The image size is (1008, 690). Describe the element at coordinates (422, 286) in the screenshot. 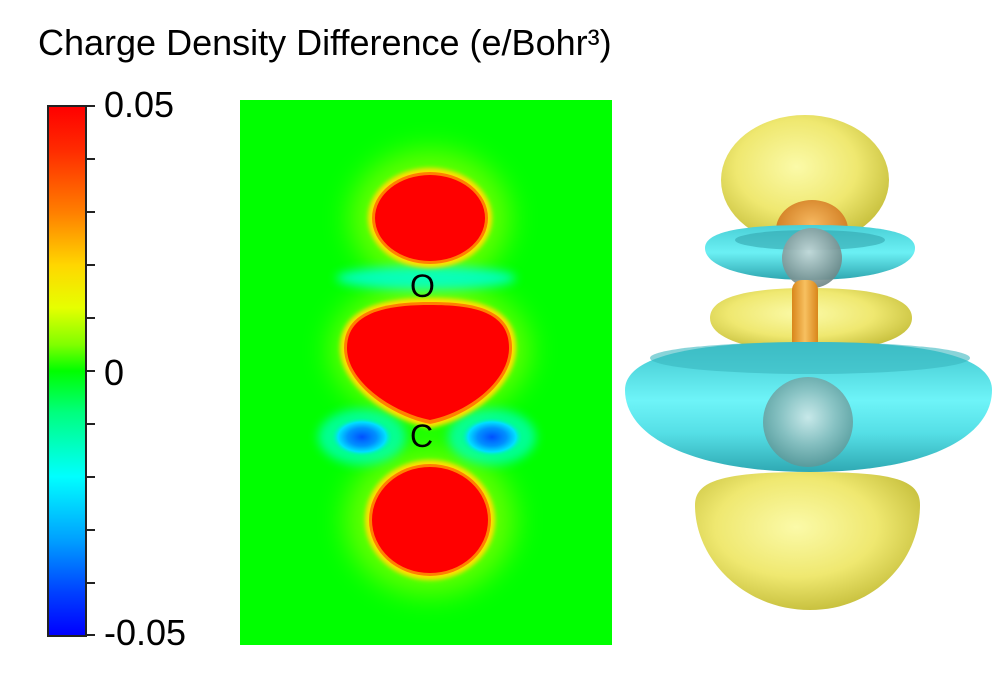

I see `atom-label-oxygen: O` at that location.